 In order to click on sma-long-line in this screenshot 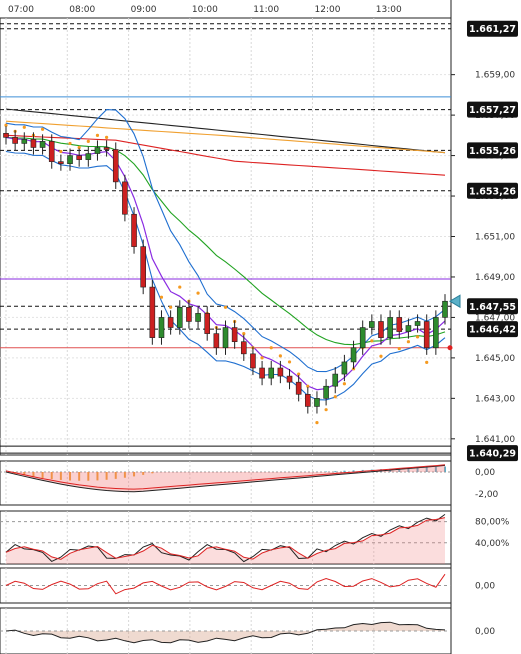, I will do `click(225, 131)`.